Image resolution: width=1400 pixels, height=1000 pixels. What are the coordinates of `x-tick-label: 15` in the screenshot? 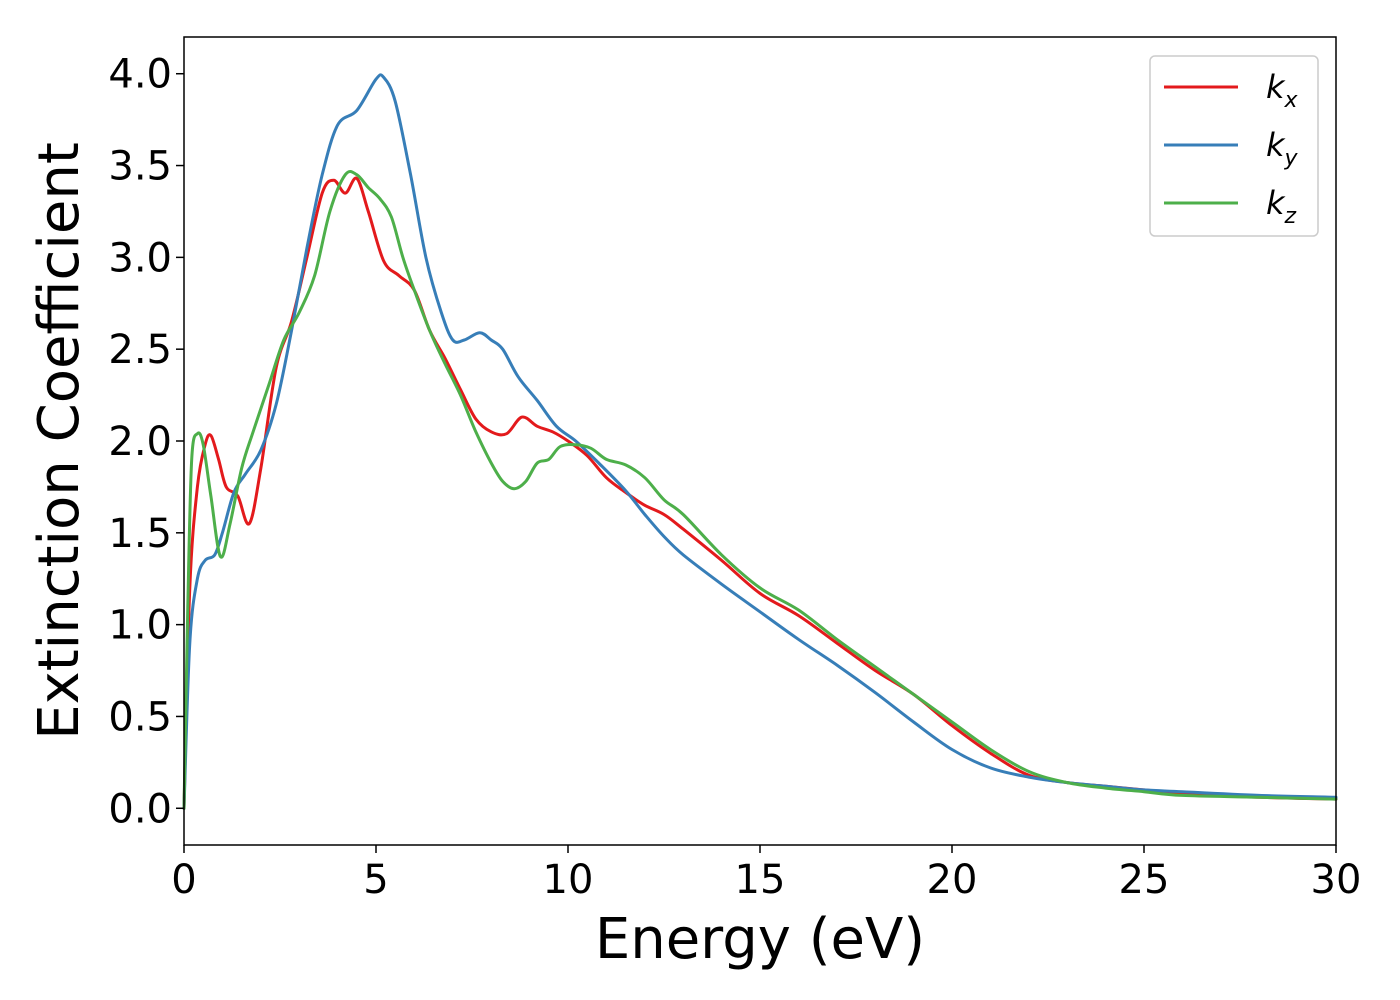 It's located at (760, 880).